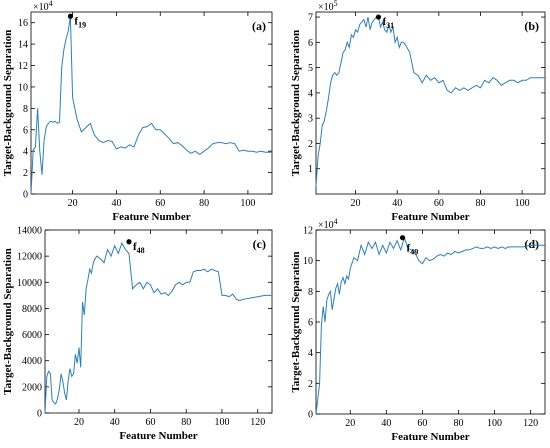  Describe the element at coordinates (531, 244) in the screenshot. I see `panel-label: (d)` at that location.